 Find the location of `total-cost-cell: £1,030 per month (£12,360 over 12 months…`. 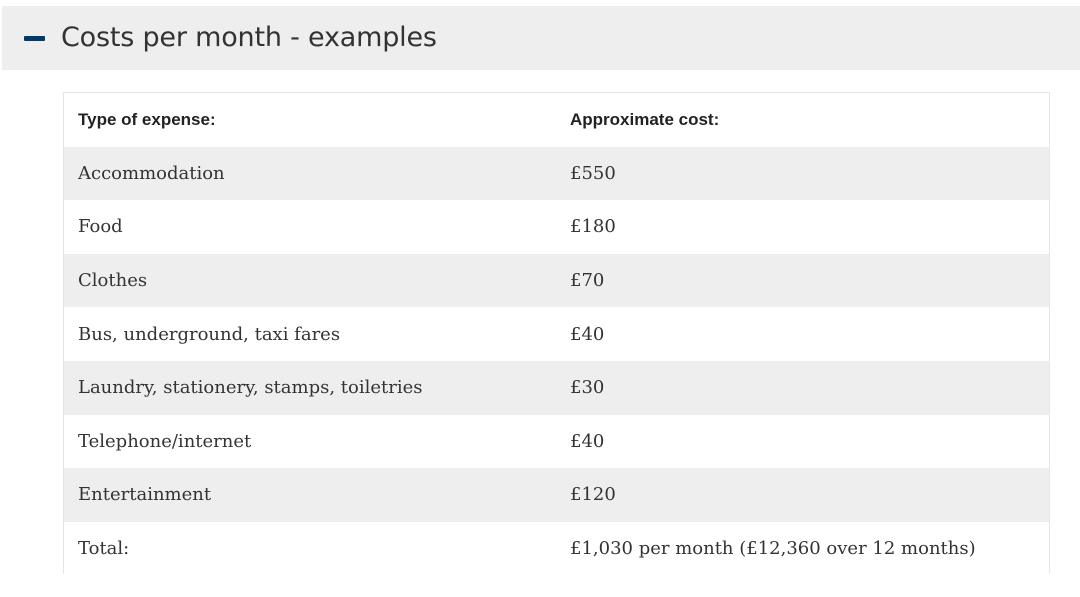

total-cost-cell: £1,030 per month (£12,360 over 12 months… is located at coordinates (802, 548).